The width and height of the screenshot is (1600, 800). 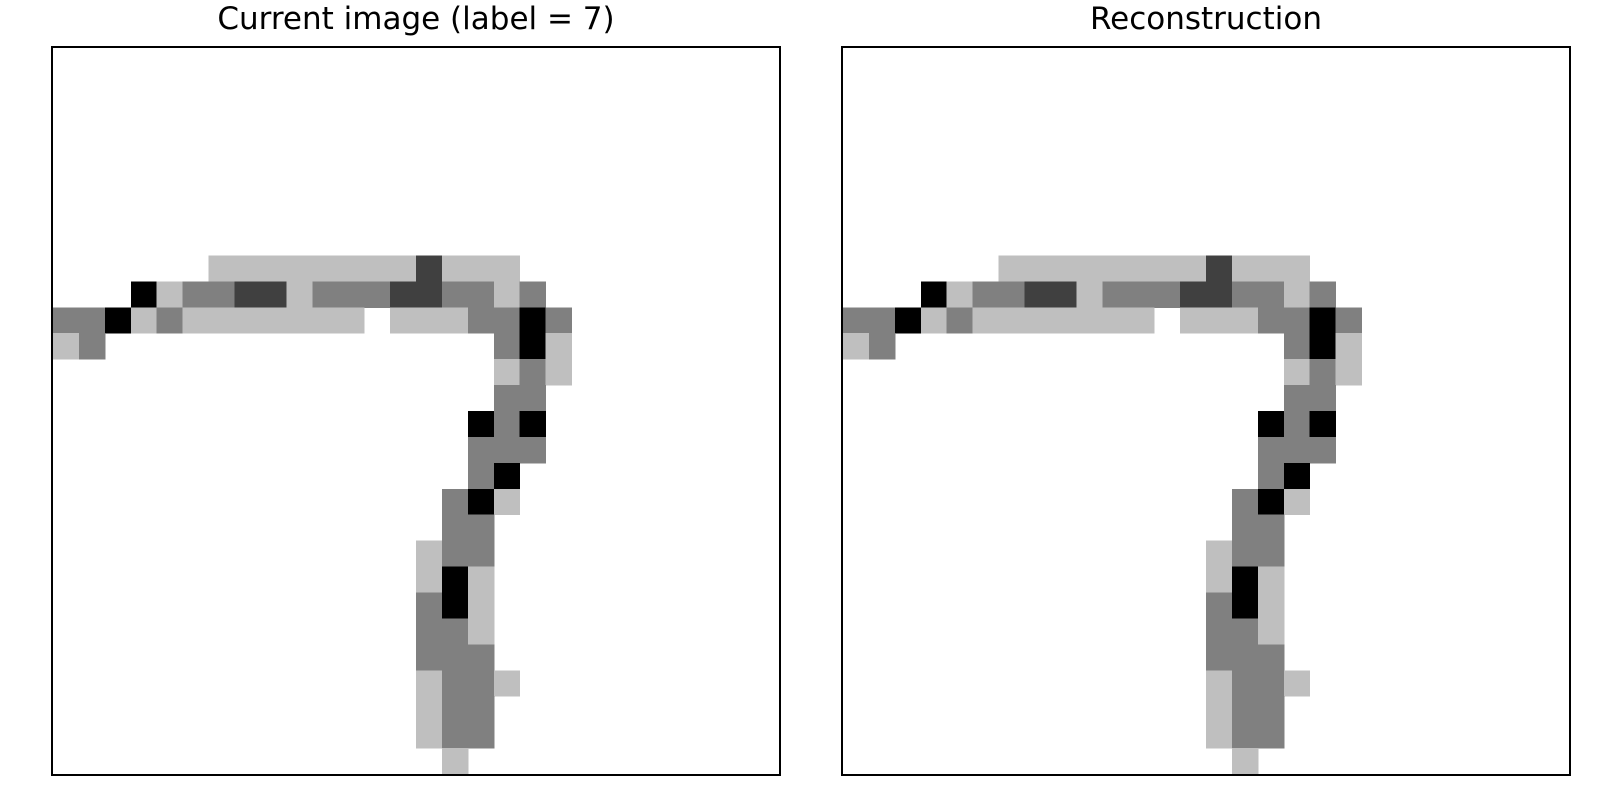 I want to click on original-pixel-r24-c16, so click(x=481, y=683).